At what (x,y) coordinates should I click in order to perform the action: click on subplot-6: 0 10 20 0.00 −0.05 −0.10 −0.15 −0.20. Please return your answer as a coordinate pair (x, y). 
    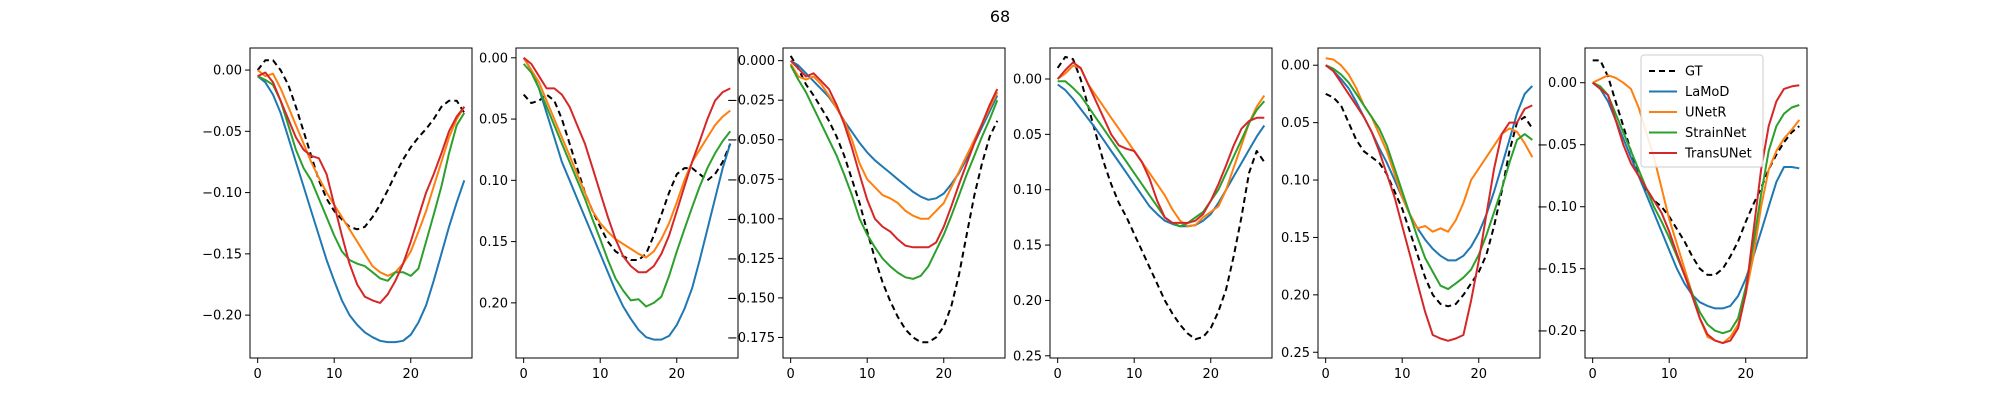
    Looking at the image, I should click on (1672, 214).